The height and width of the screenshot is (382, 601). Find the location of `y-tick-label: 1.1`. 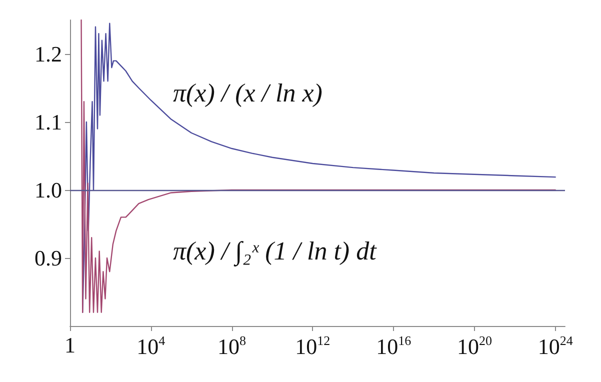

y-tick-label: 1.1 is located at coordinates (48, 122).